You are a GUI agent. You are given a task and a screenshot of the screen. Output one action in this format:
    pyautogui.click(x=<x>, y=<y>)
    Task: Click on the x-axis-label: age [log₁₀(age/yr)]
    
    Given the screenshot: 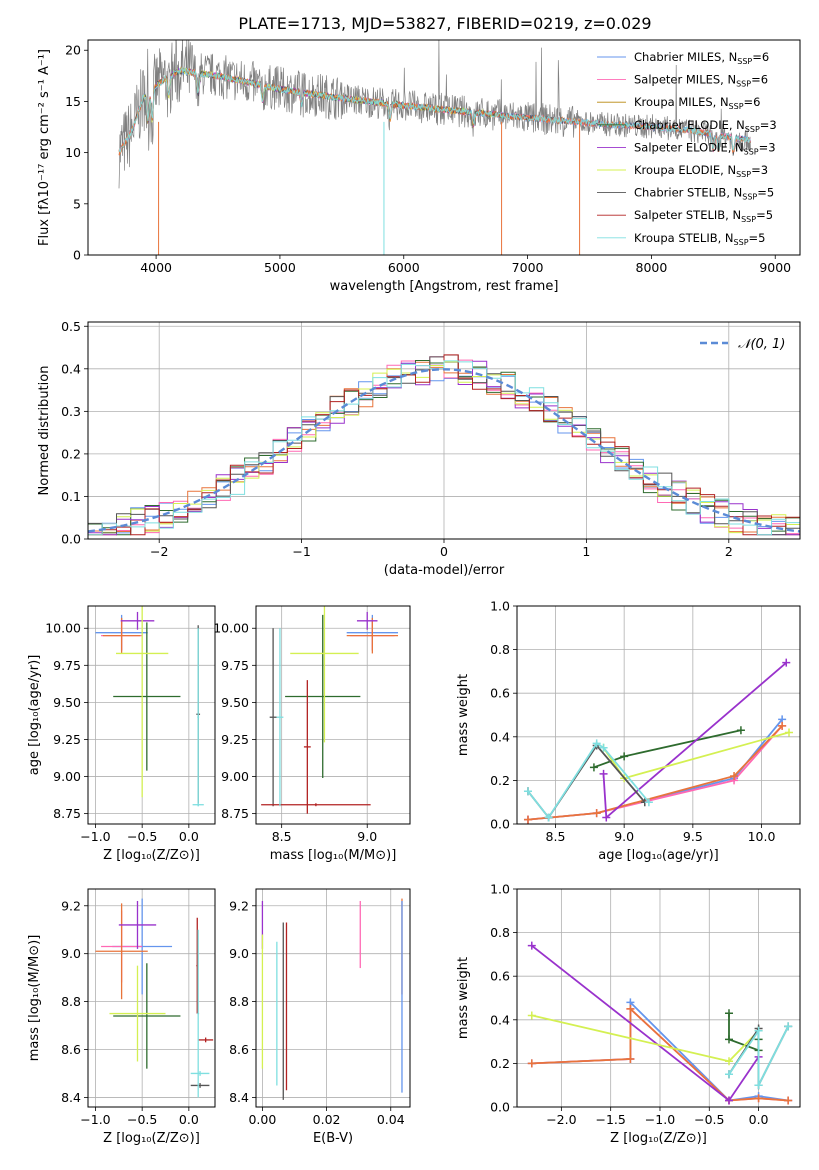 What is the action you would take?
    pyautogui.click(x=658, y=855)
    